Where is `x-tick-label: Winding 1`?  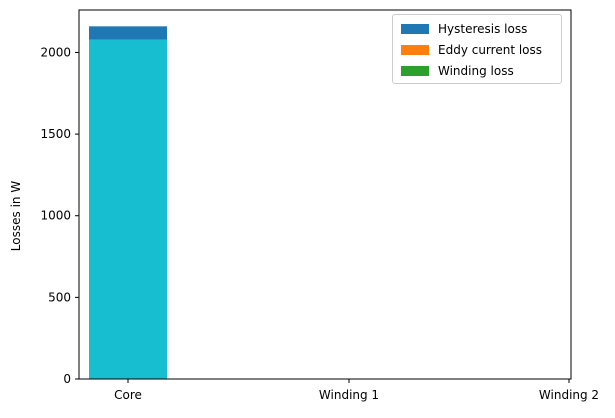 x-tick-label: Winding 1 is located at coordinates (349, 395).